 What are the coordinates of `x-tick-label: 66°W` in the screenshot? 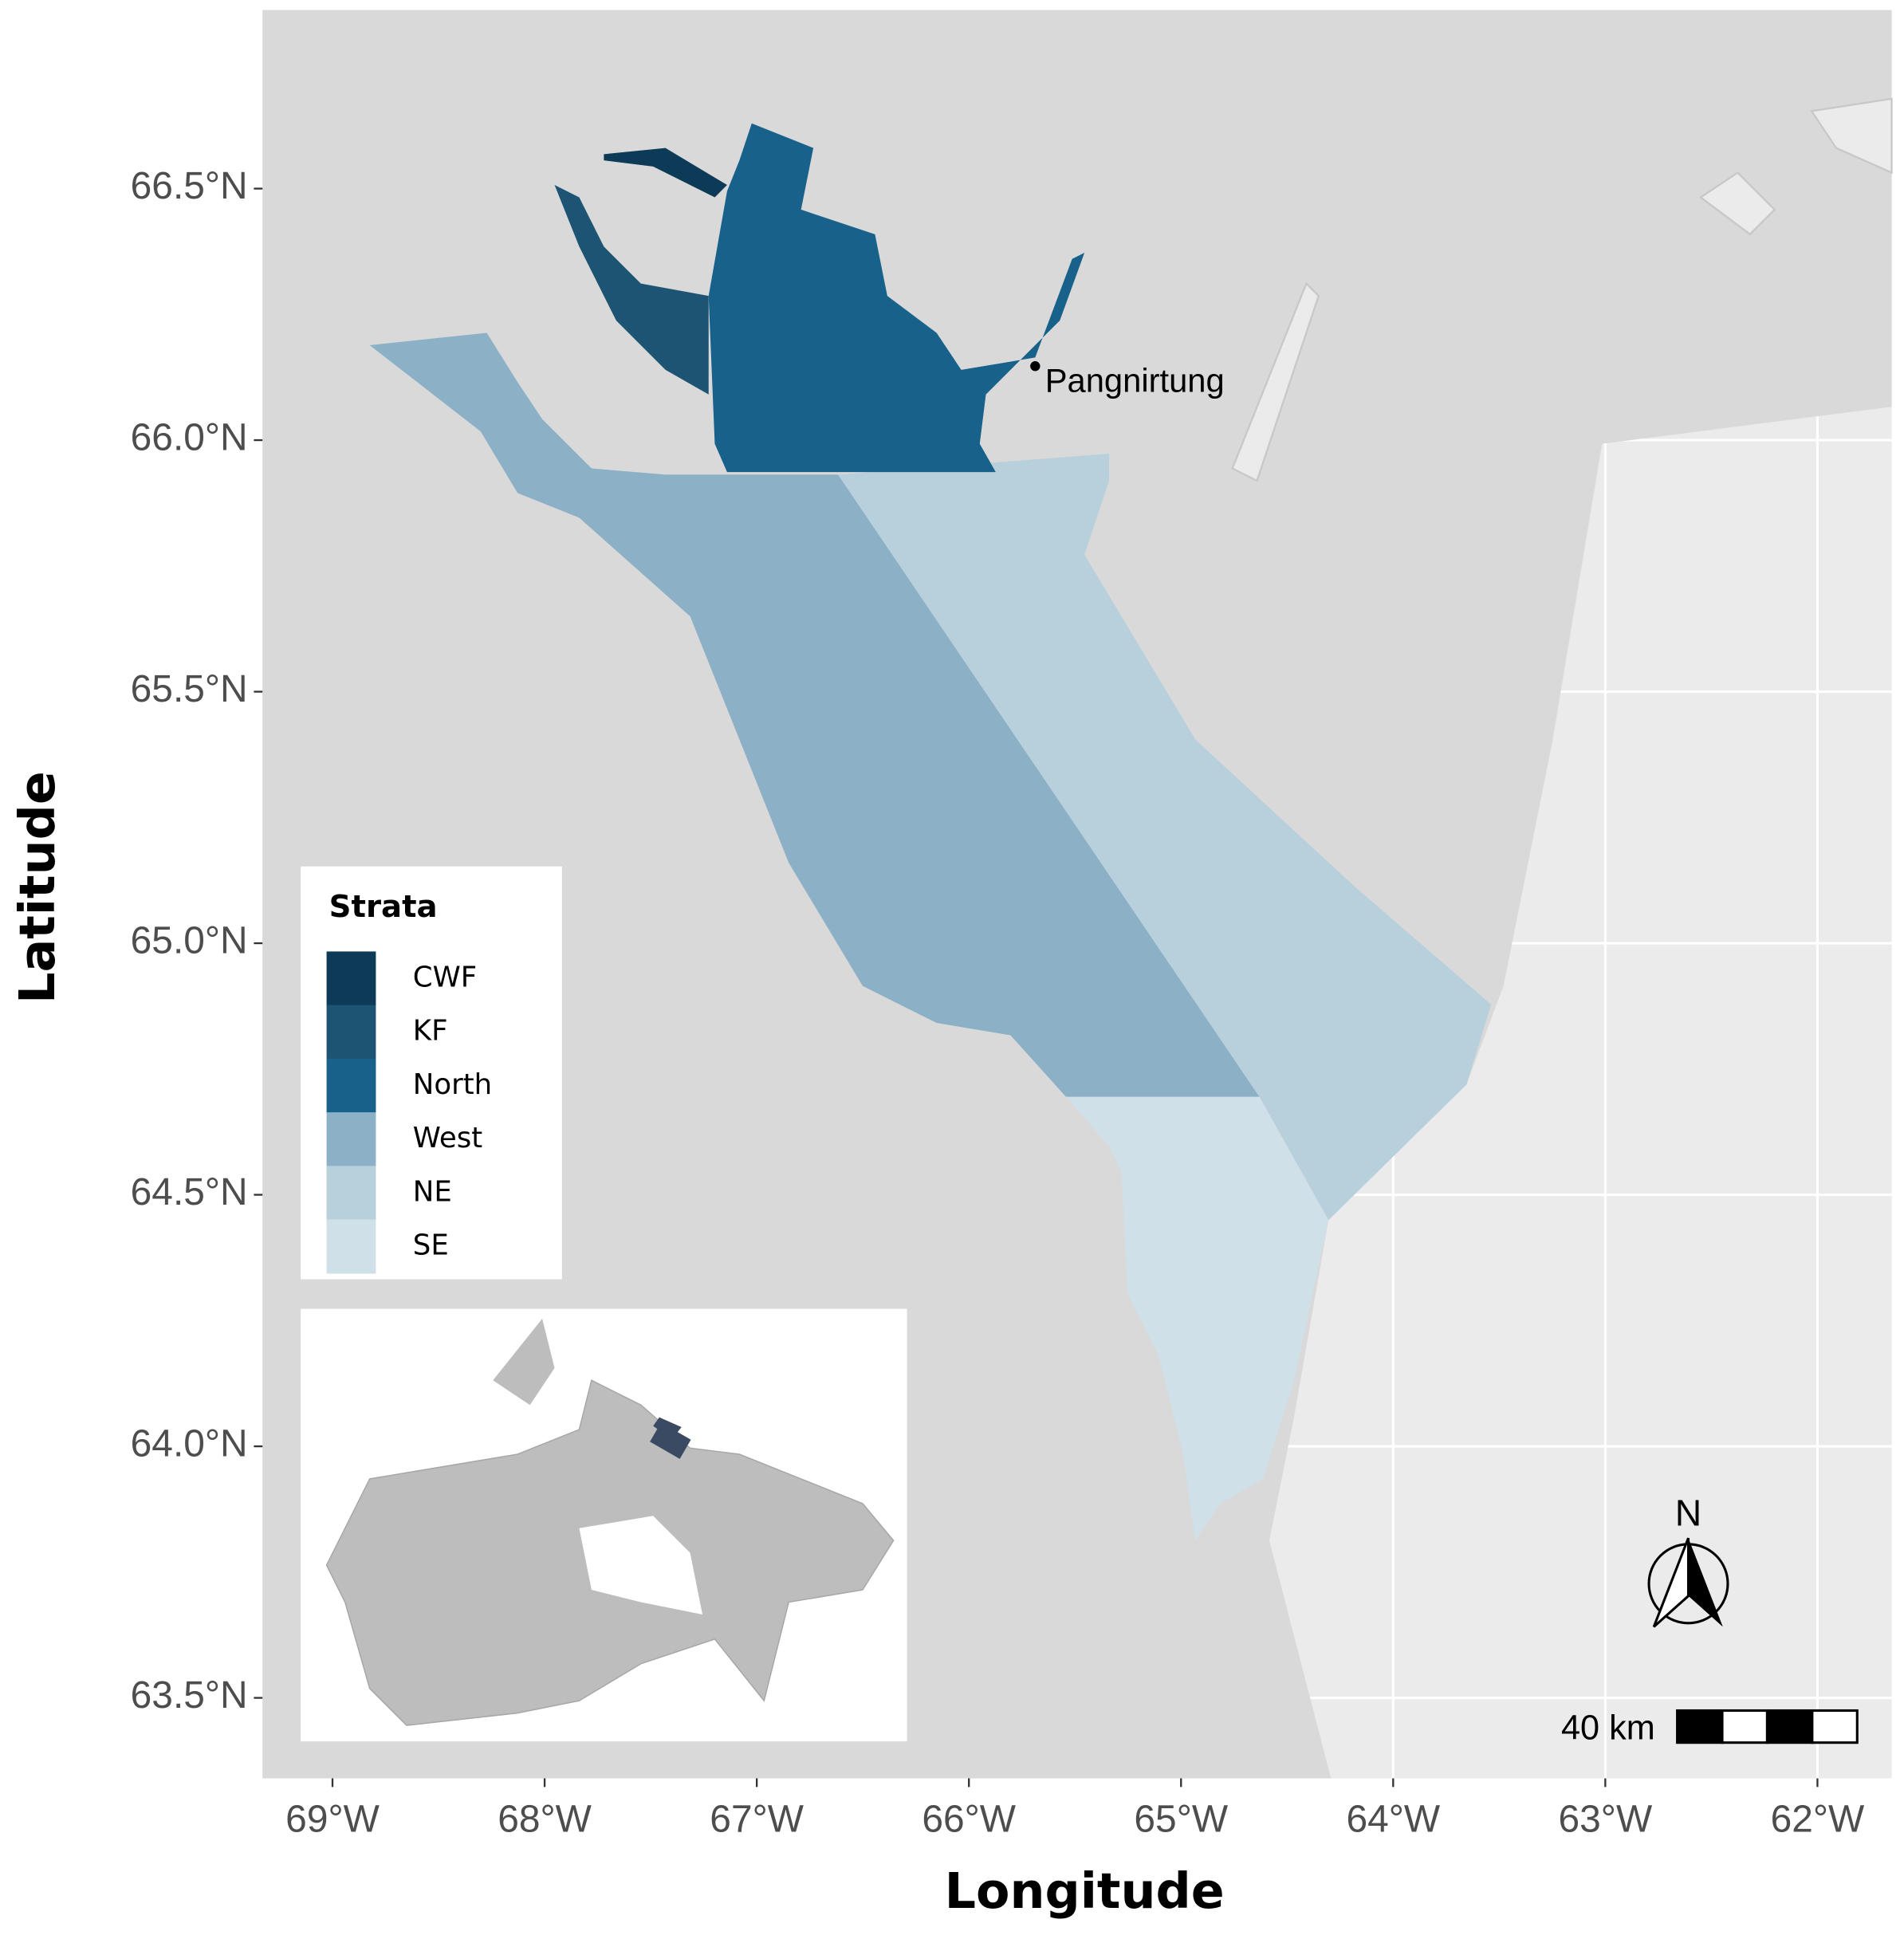 It's located at (969, 1819).